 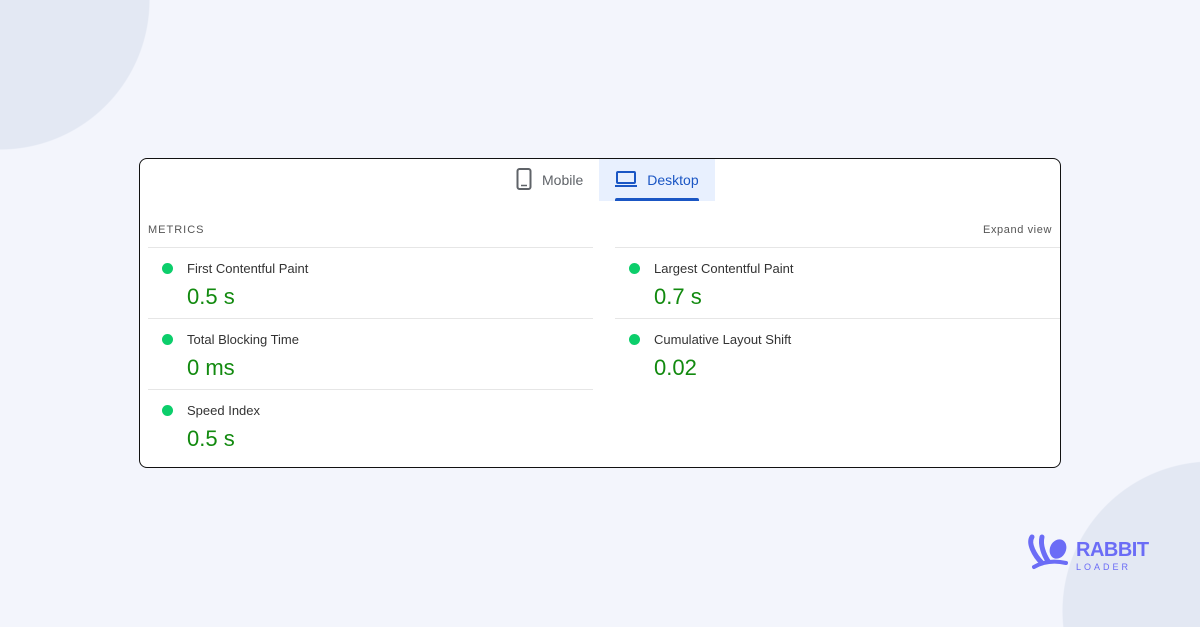 I want to click on rabbit-loader-logo: RABBIT LOADER, so click(x=1087, y=555).